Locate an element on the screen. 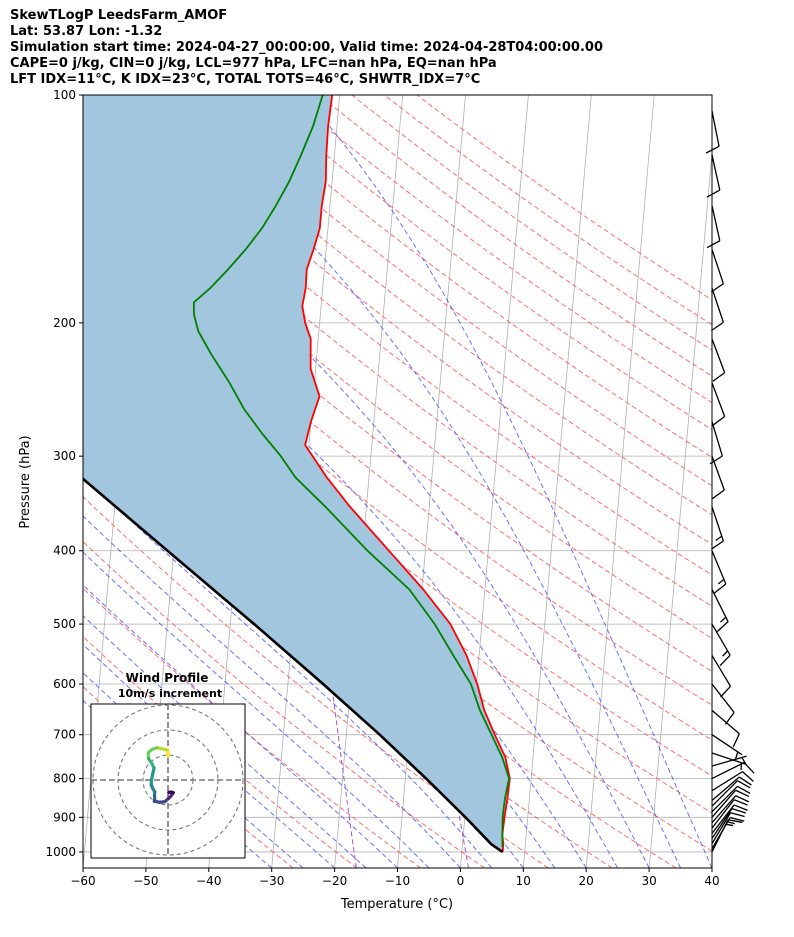  y-tick-label: 700 is located at coordinates (64, 735).